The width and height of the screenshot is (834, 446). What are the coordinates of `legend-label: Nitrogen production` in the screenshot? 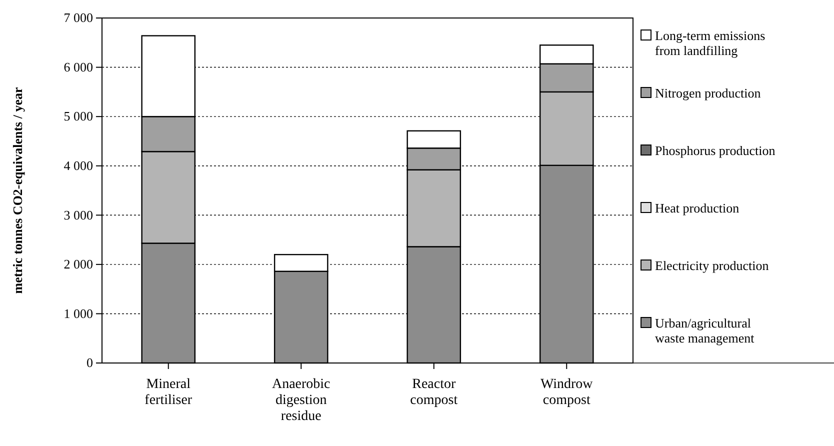 It's located at (708, 93).